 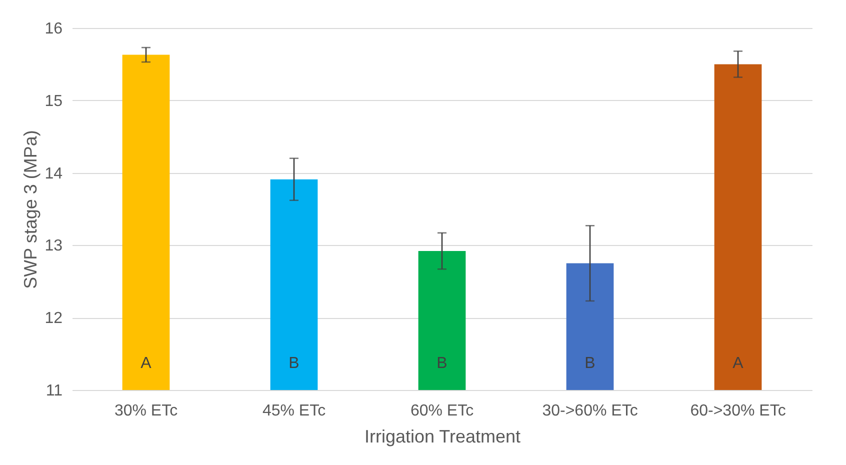 I want to click on y-tick-label: 12, so click(x=53, y=319).